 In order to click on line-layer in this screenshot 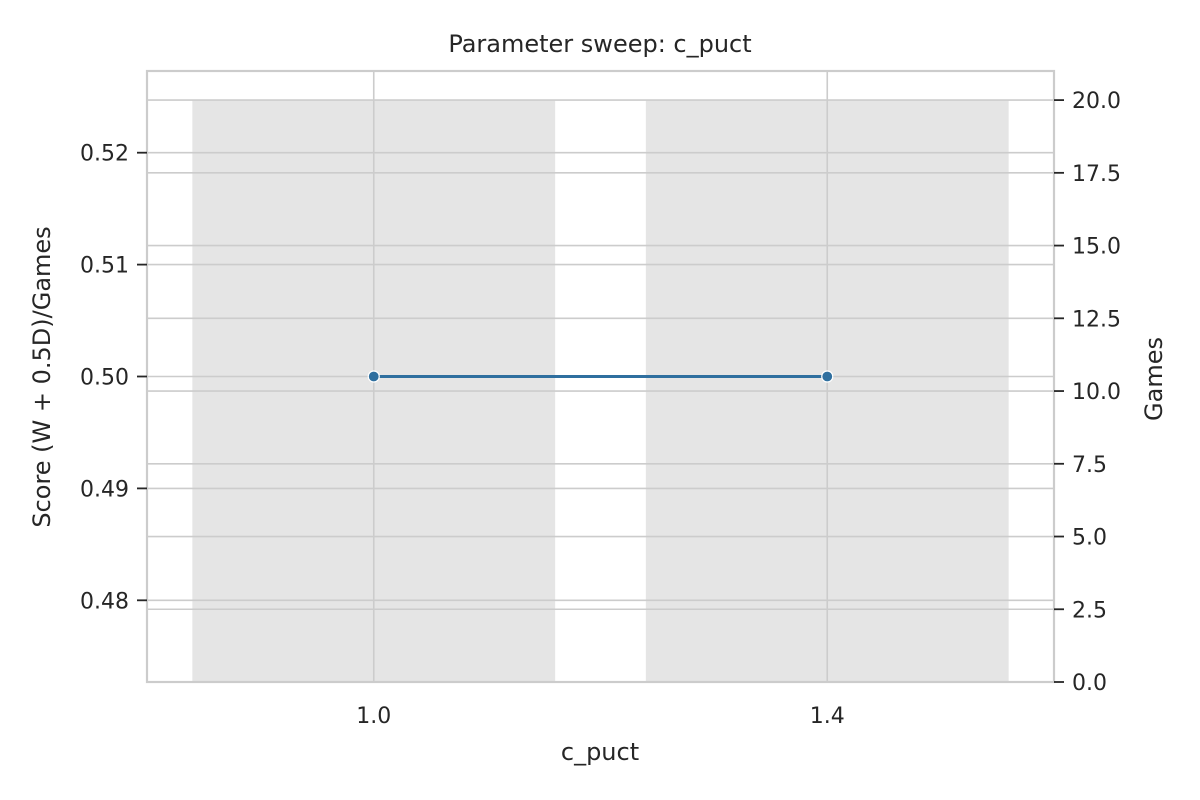, I will do `click(600, 376)`.